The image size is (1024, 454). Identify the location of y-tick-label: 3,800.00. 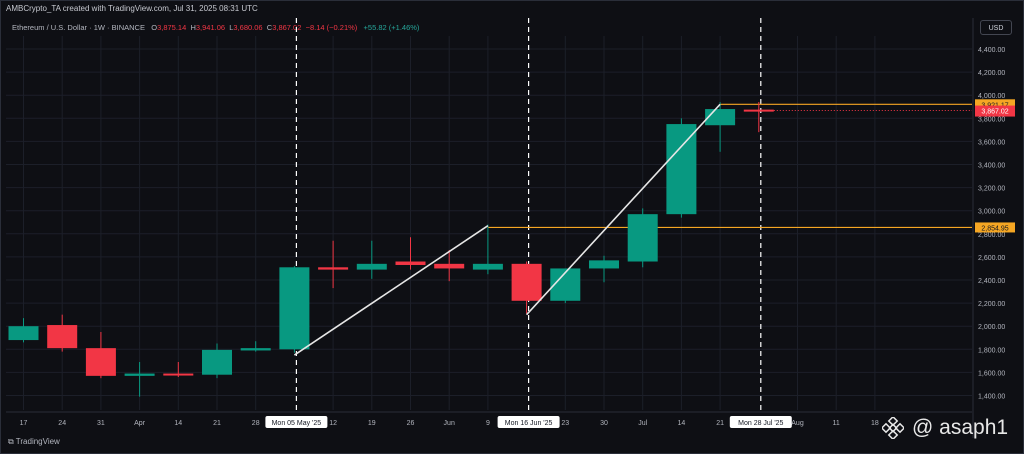
(991, 119).